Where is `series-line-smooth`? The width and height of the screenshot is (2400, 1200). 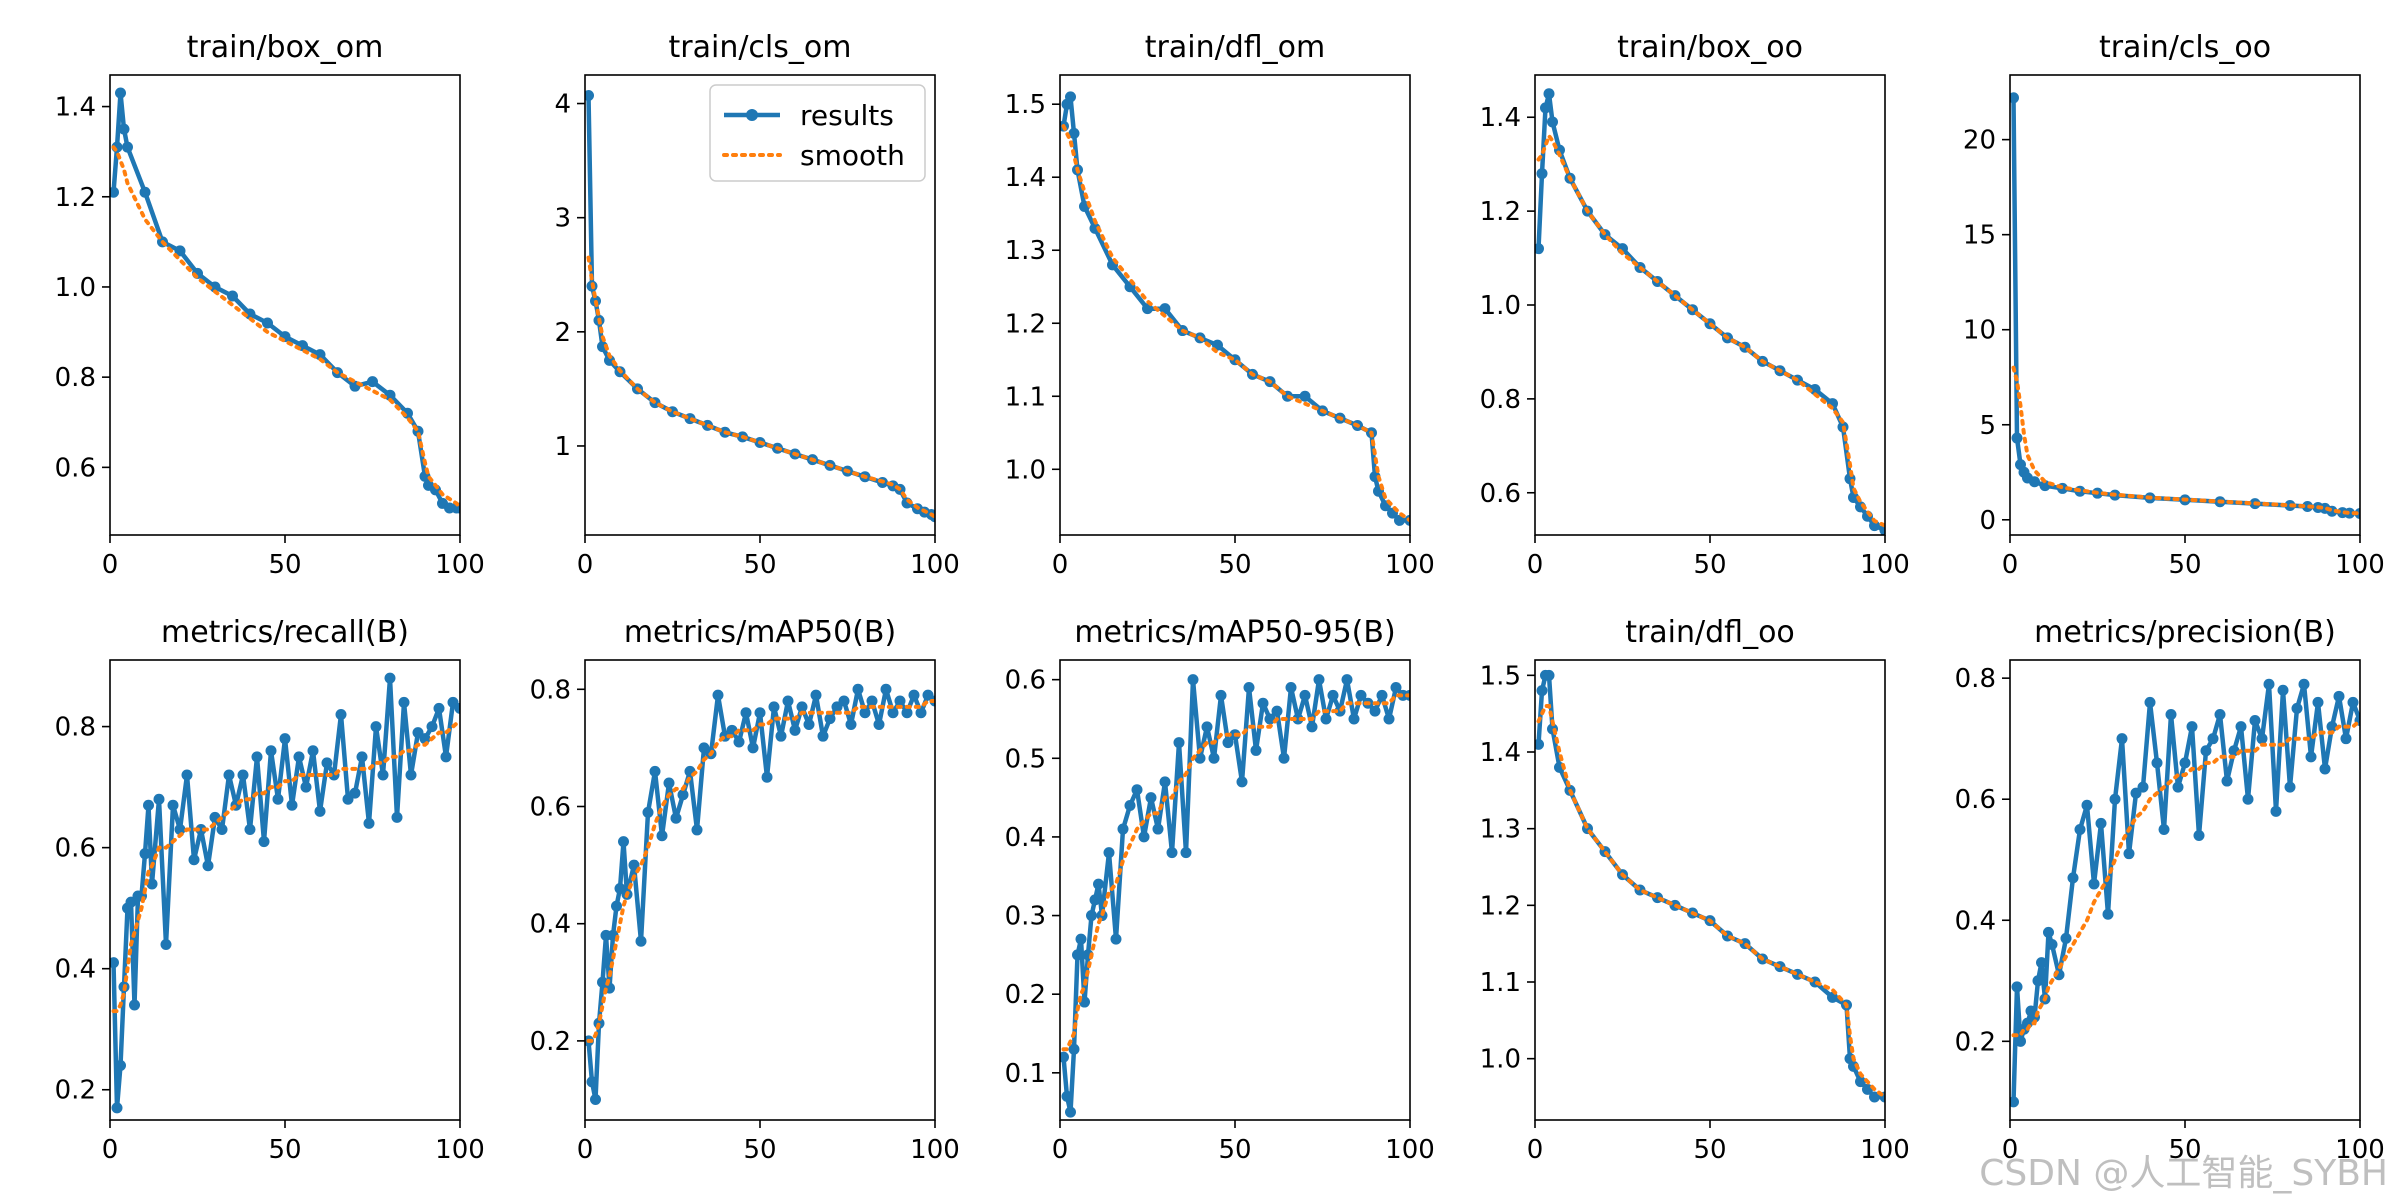 series-line-smooth is located at coordinates (2185, 440).